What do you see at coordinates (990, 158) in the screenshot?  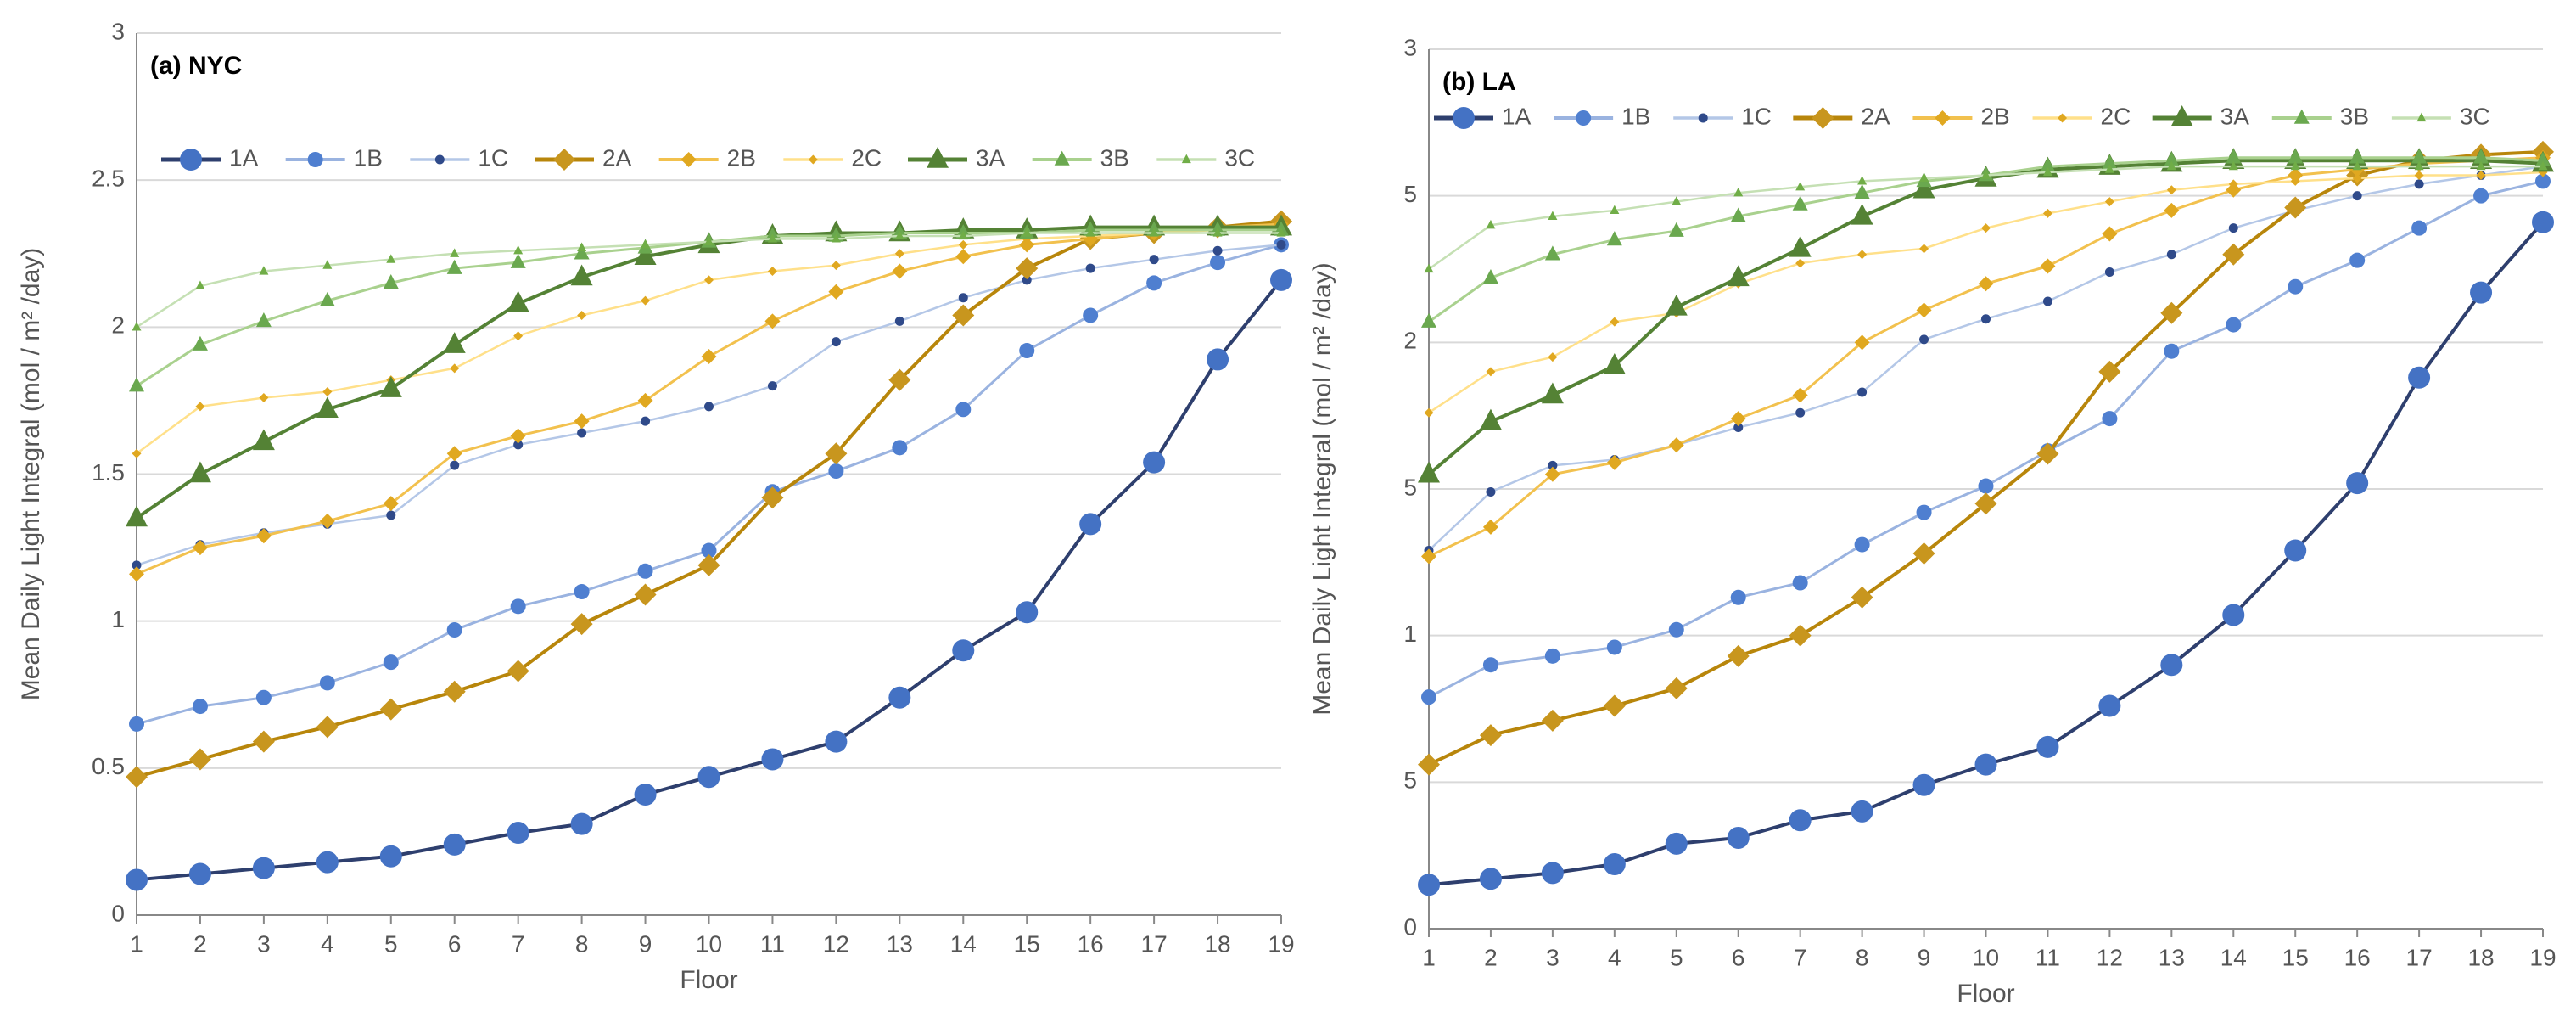 I see `legend-label: 3A` at bounding box center [990, 158].